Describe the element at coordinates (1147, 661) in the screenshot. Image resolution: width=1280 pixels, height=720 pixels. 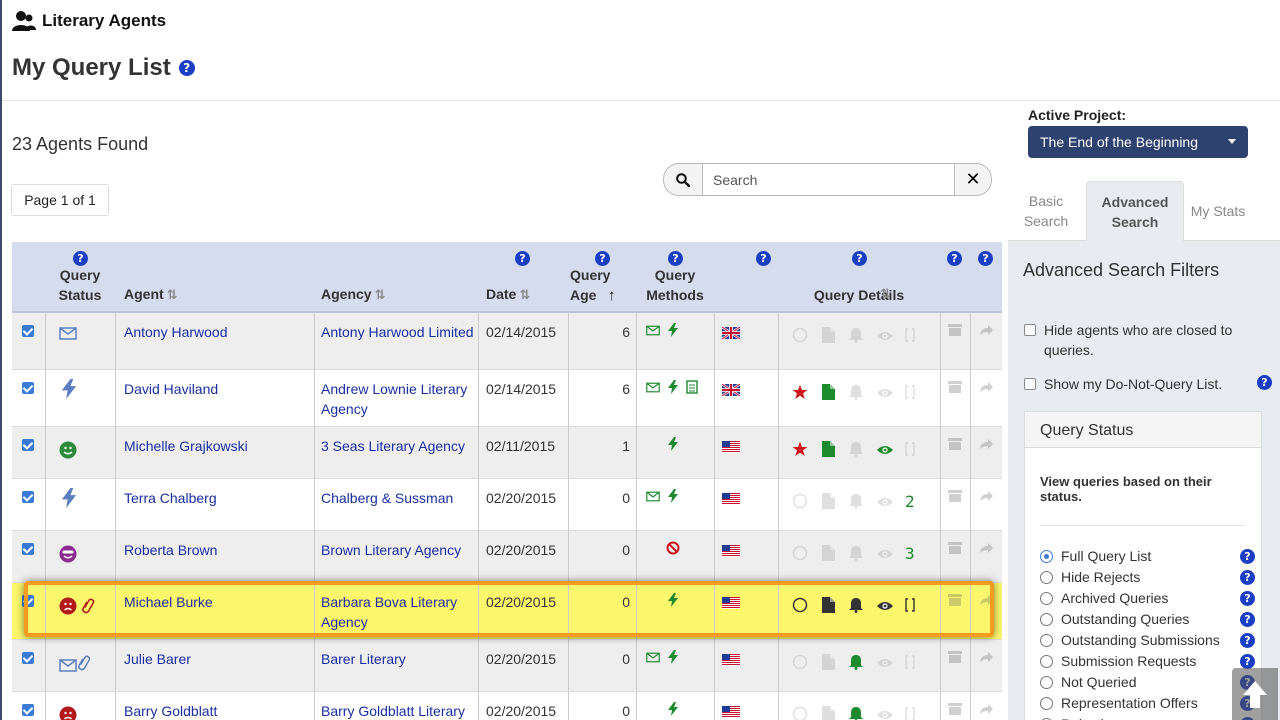
I see `query-status-option: Submission Requests?` at that location.